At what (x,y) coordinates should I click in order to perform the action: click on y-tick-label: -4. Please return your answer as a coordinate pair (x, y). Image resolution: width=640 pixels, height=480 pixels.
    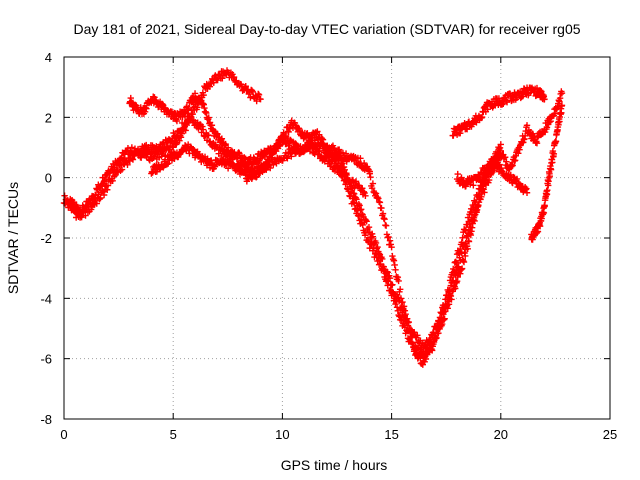
    Looking at the image, I should click on (46, 298).